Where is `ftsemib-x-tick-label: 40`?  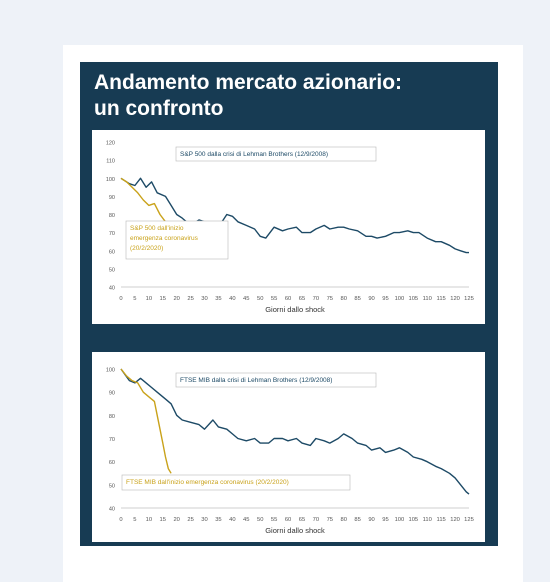 ftsemib-x-tick-label: 40 is located at coordinates (232, 520).